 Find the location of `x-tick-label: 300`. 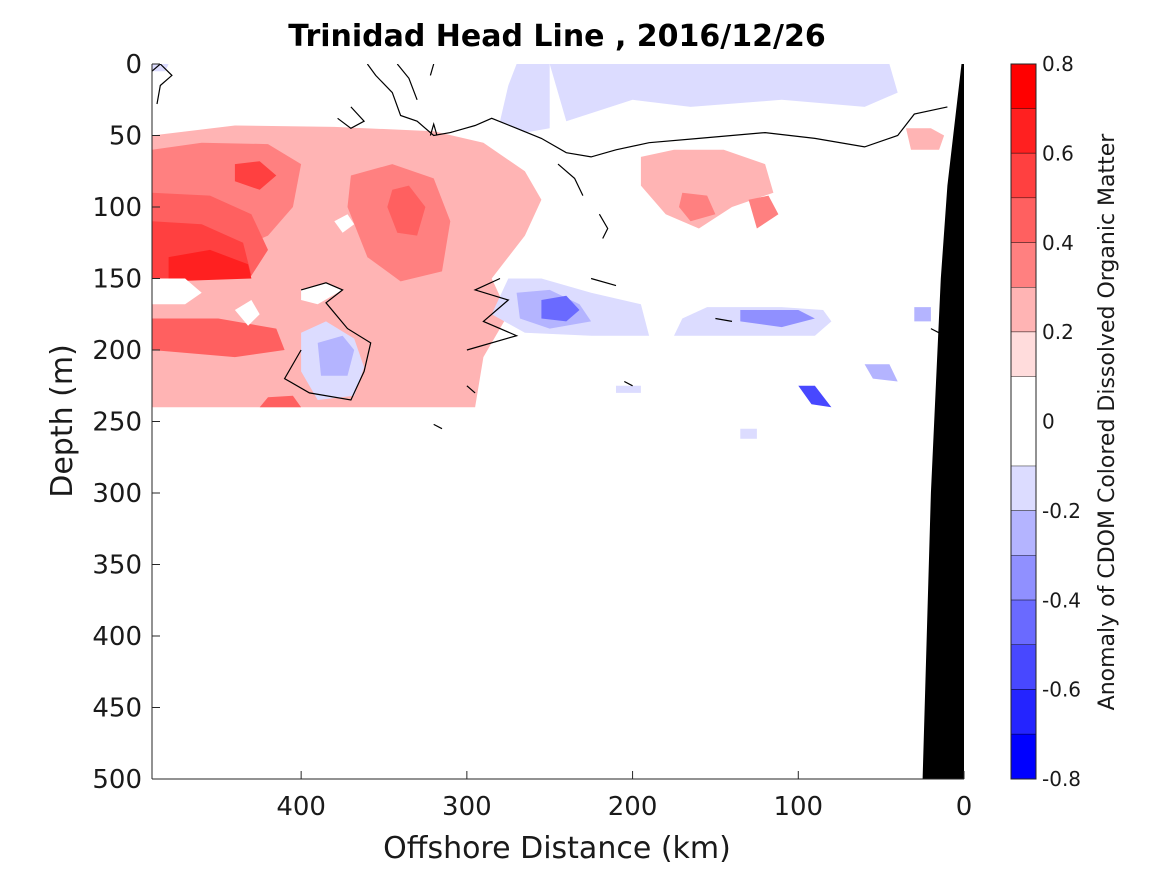

x-tick-label: 300 is located at coordinates (467, 807).